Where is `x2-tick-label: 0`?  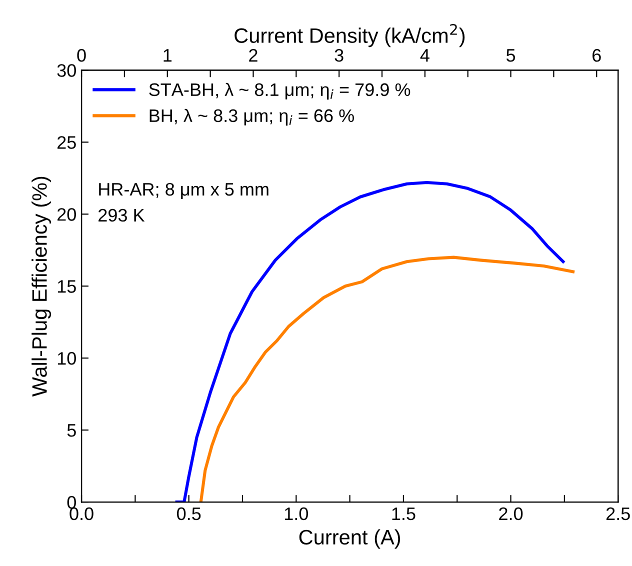
x2-tick-label: 0 is located at coordinates (81, 55).